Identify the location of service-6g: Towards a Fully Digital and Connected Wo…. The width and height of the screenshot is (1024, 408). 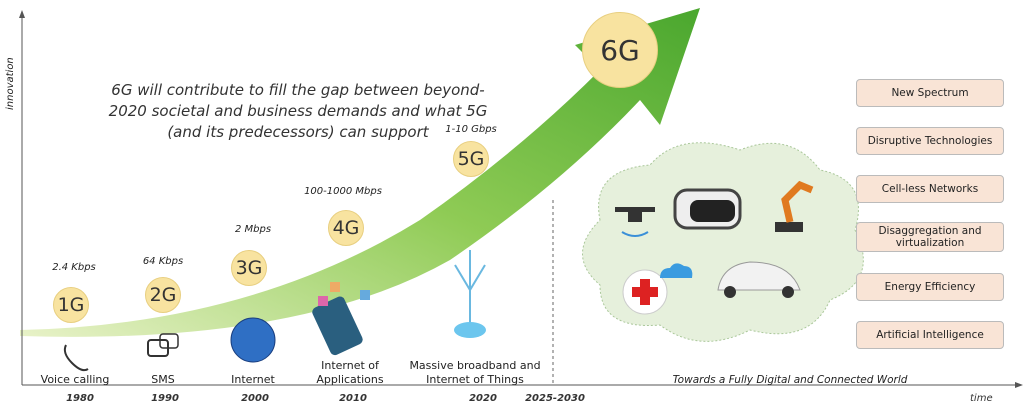
(790, 380).